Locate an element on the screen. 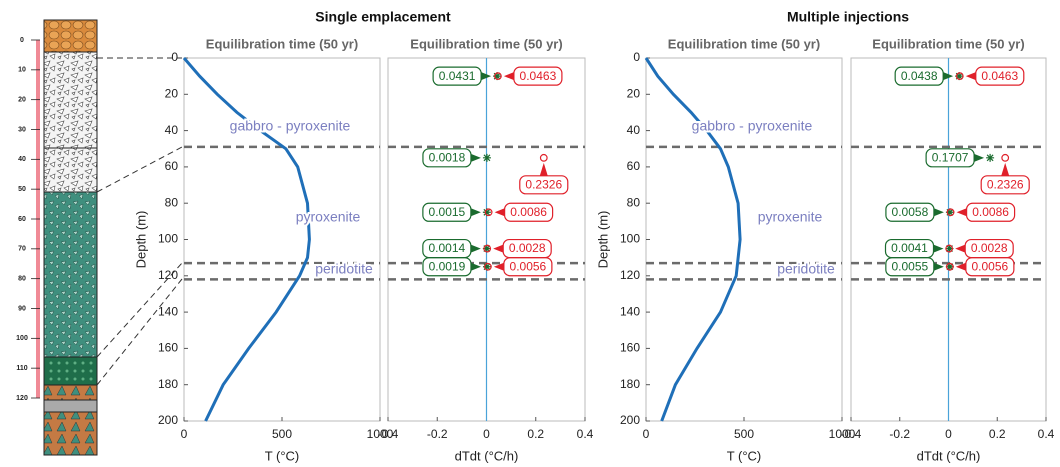  callout-label: 0.0028 is located at coordinates (527, 248).